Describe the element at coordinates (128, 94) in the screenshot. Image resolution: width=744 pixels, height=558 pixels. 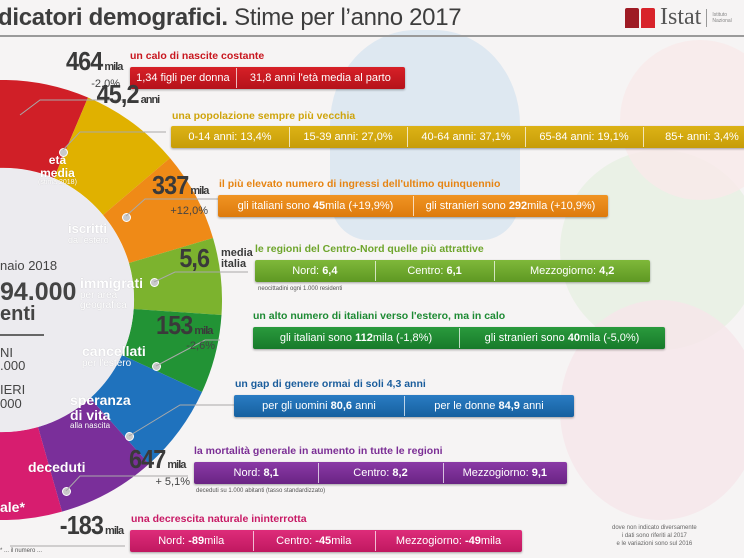
I see `value-eta: 45,2 anni` at that location.